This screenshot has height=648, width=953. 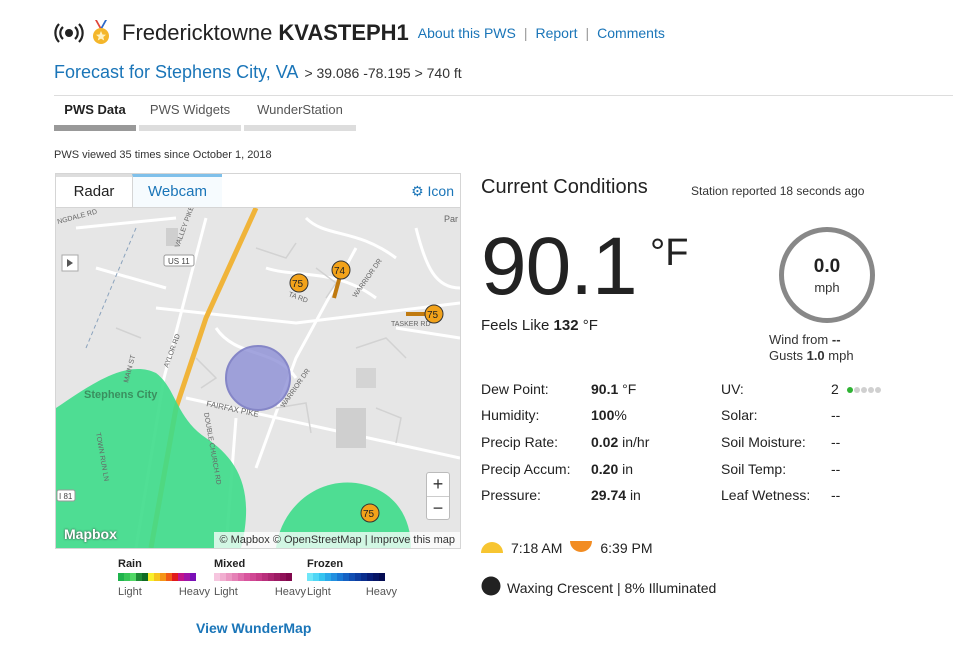 I want to click on i81-shield: I 81, so click(x=66, y=495).